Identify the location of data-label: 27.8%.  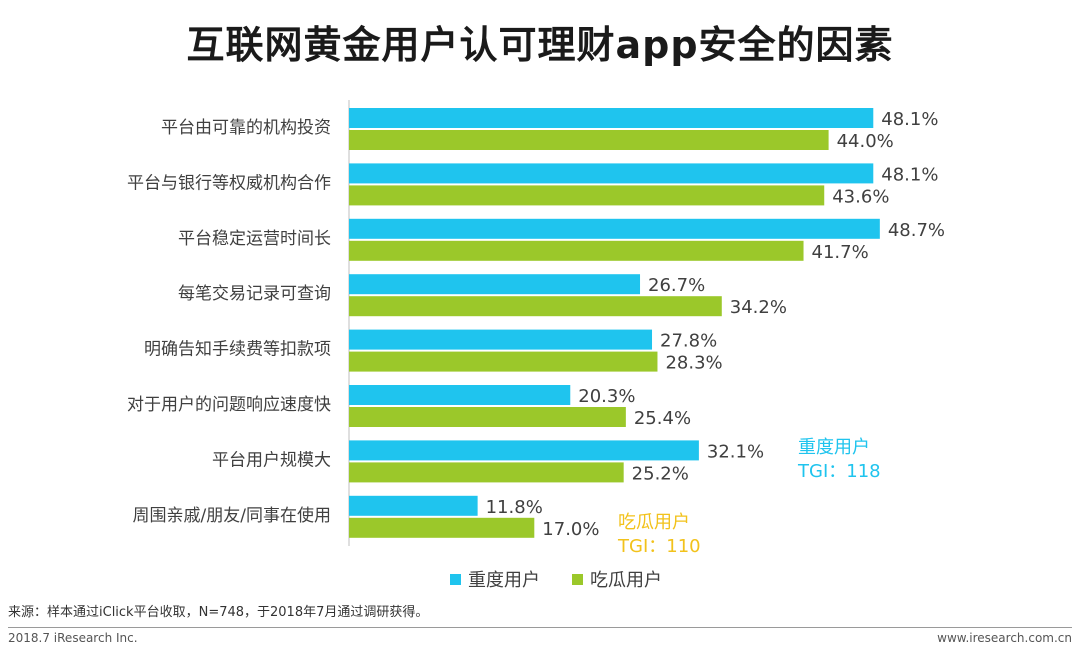
(688, 341).